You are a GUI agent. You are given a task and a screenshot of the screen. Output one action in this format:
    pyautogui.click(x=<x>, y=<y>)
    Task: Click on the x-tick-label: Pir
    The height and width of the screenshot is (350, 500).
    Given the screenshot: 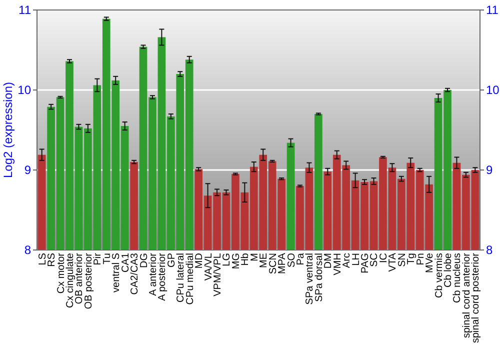 What is the action you would take?
    pyautogui.click(x=98, y=259)
    